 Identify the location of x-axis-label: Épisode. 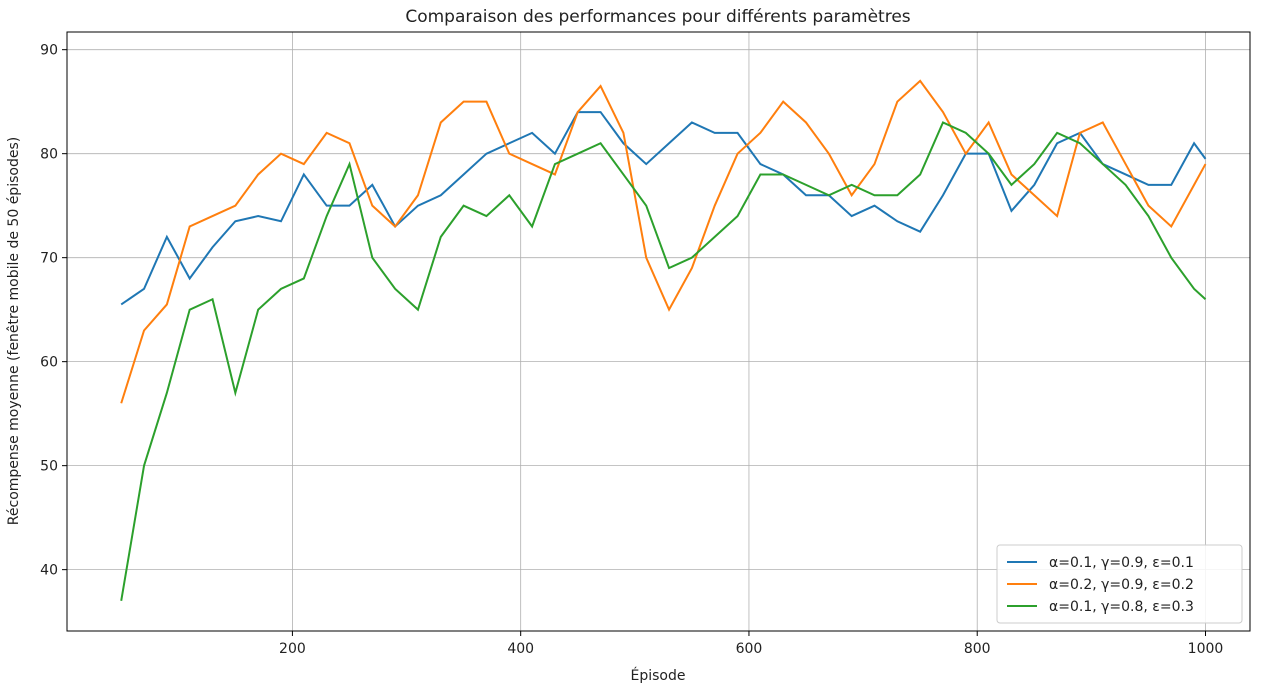
(658, 675).